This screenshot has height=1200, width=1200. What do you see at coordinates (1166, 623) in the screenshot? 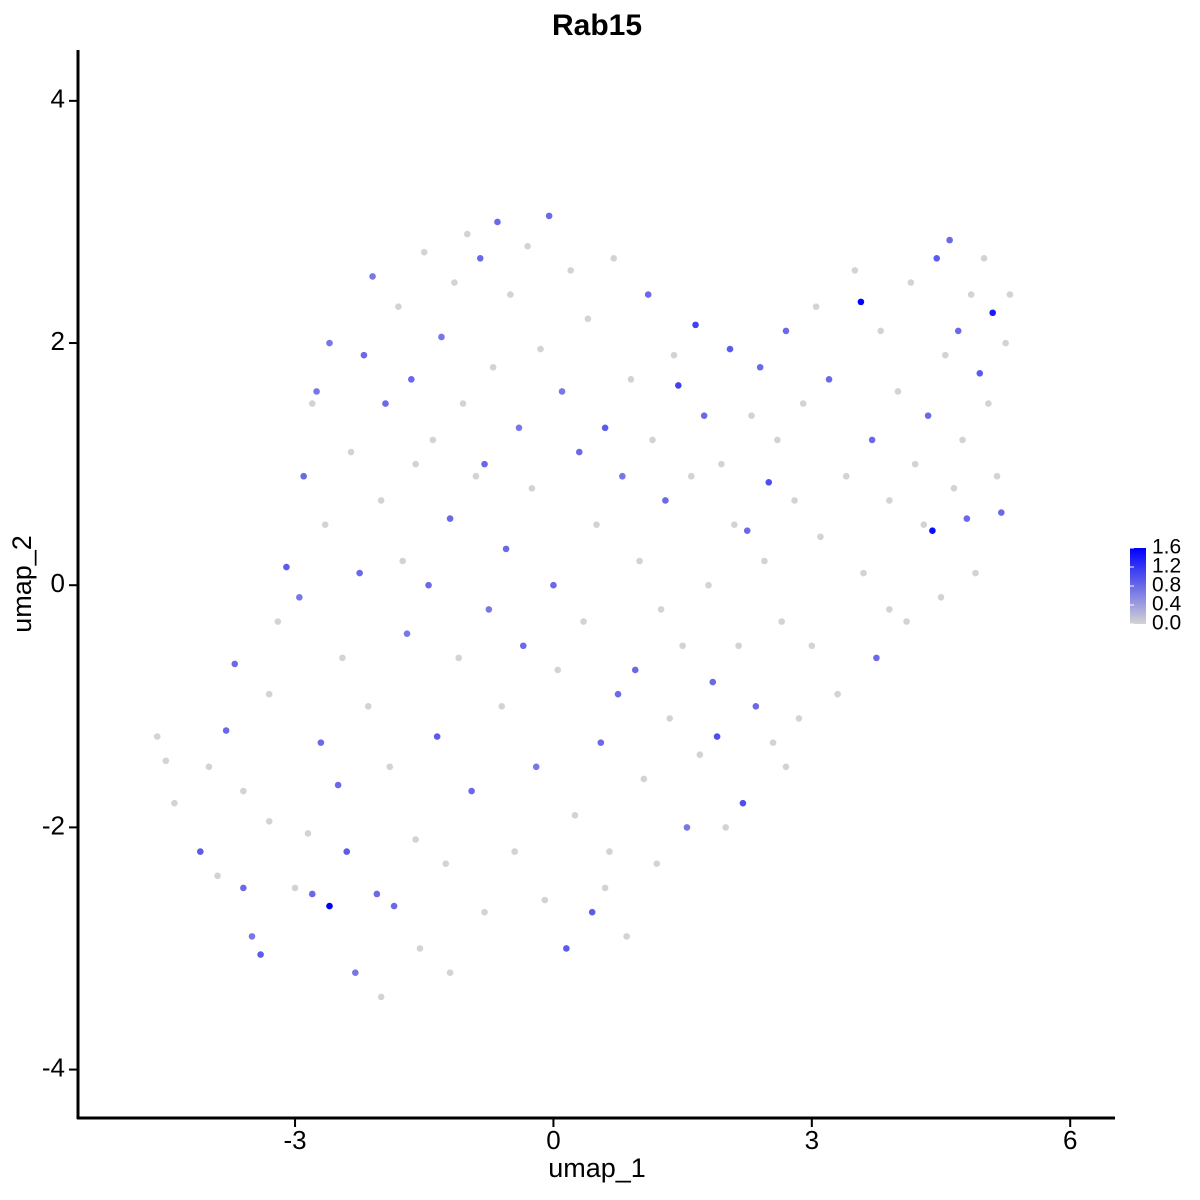
I see `colorbar-tick-label: 0.0` at bounding box center [1166, 623].